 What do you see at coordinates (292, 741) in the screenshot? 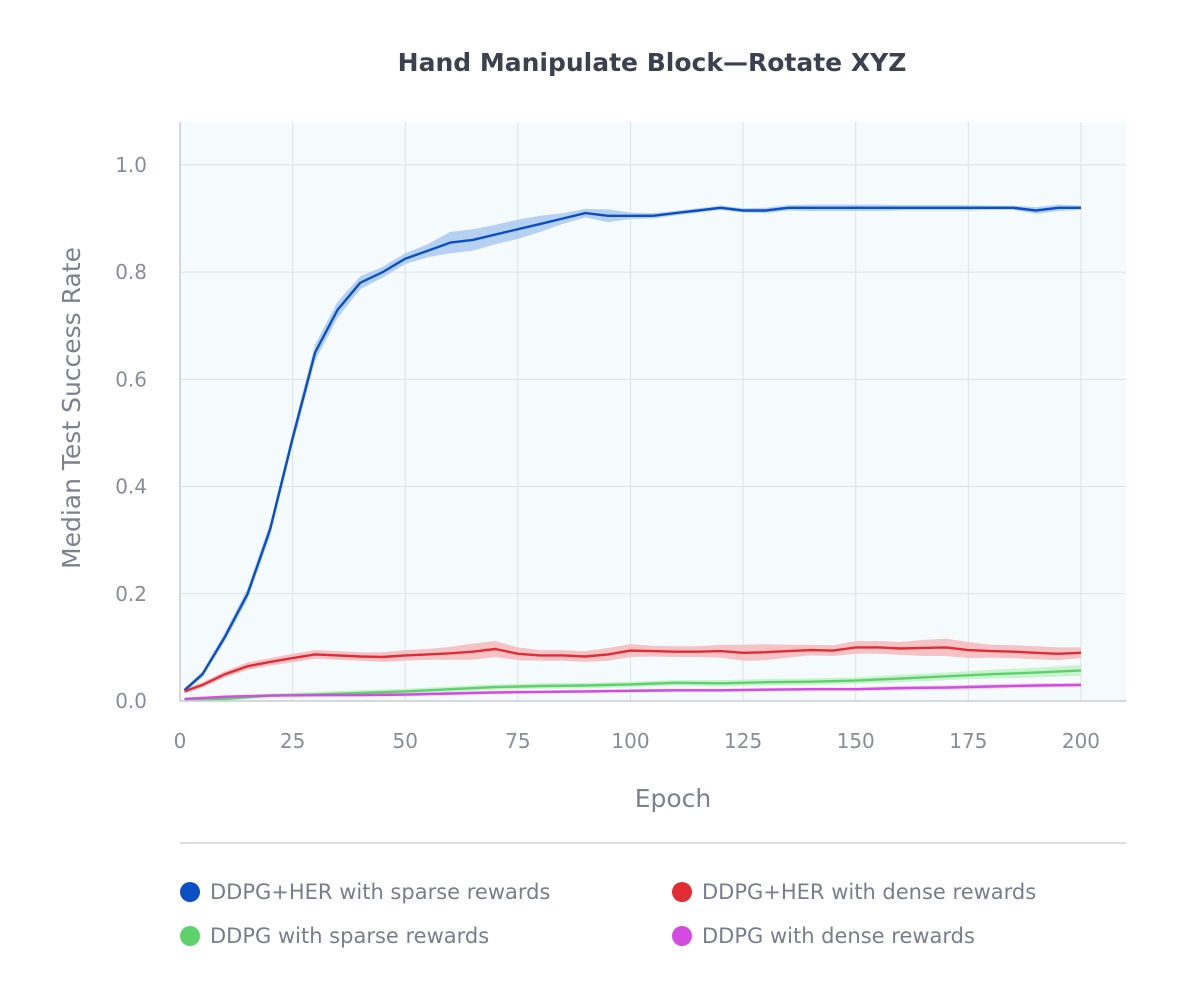
I see `x-tick-label: 25` at bounding box center [292, 741].